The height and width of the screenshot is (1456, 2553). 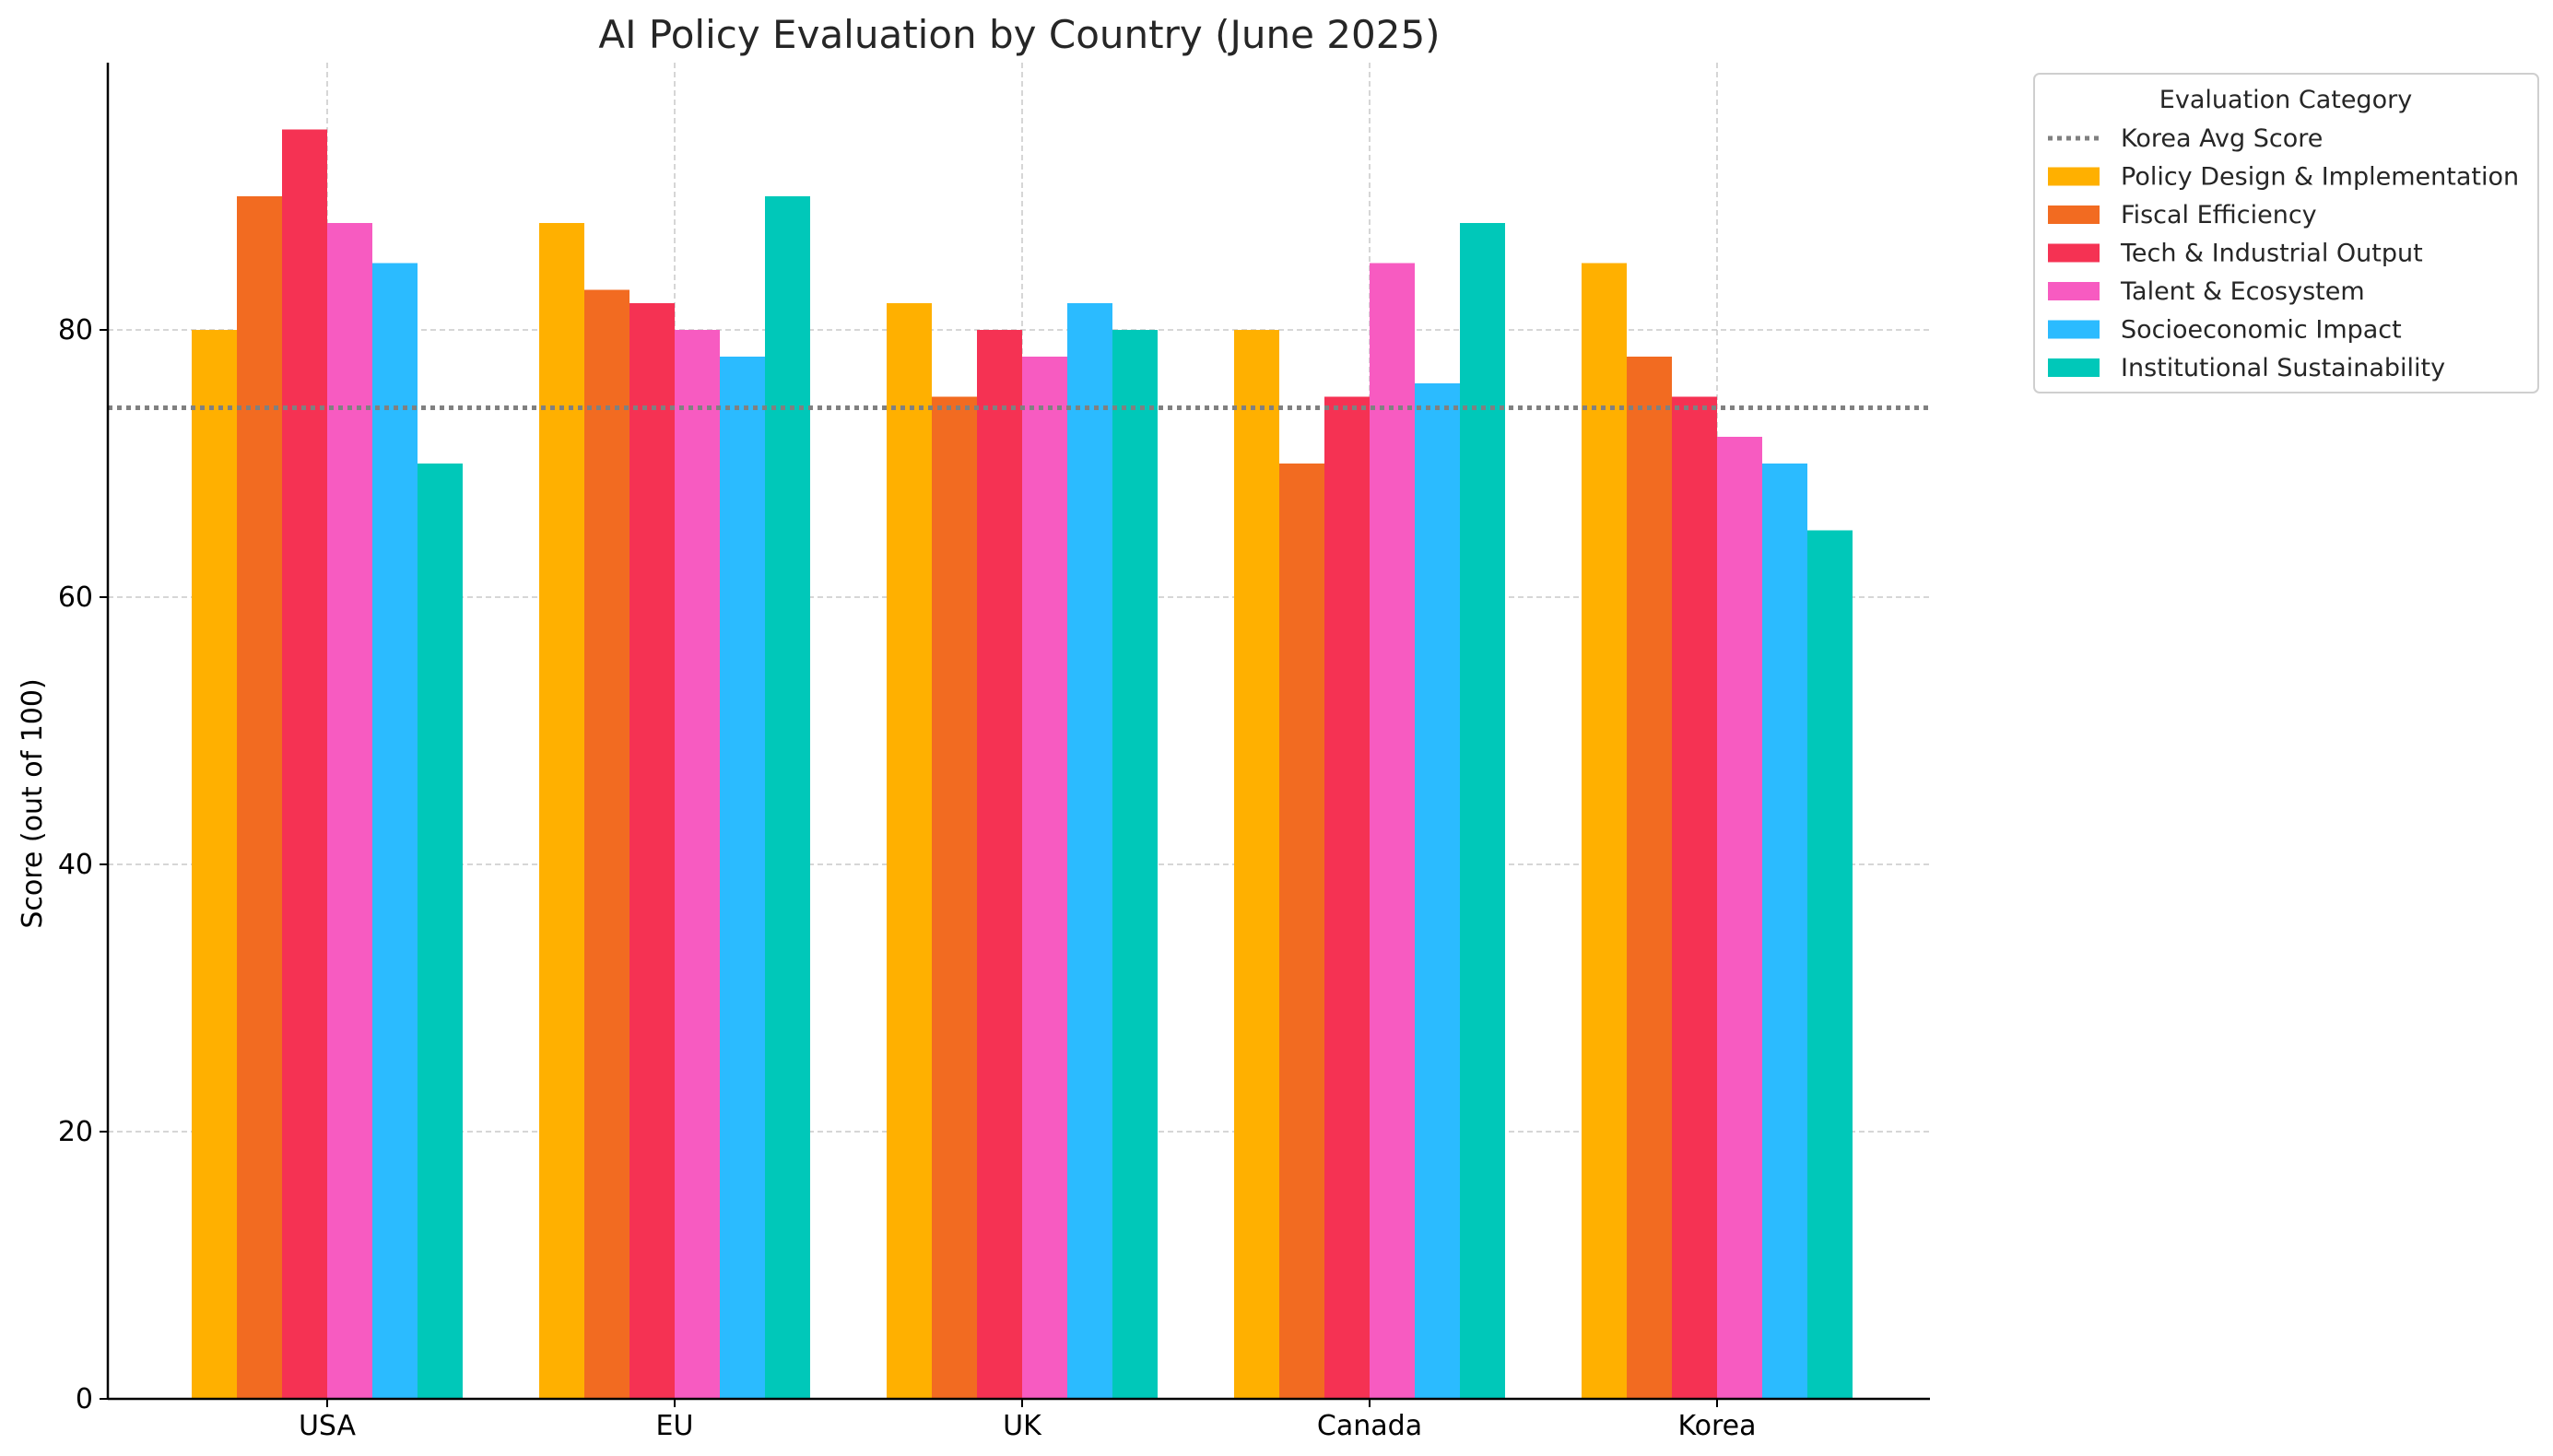 I want to click on bar-fiscal-efficiency-eu, so click(x=606, y=844).